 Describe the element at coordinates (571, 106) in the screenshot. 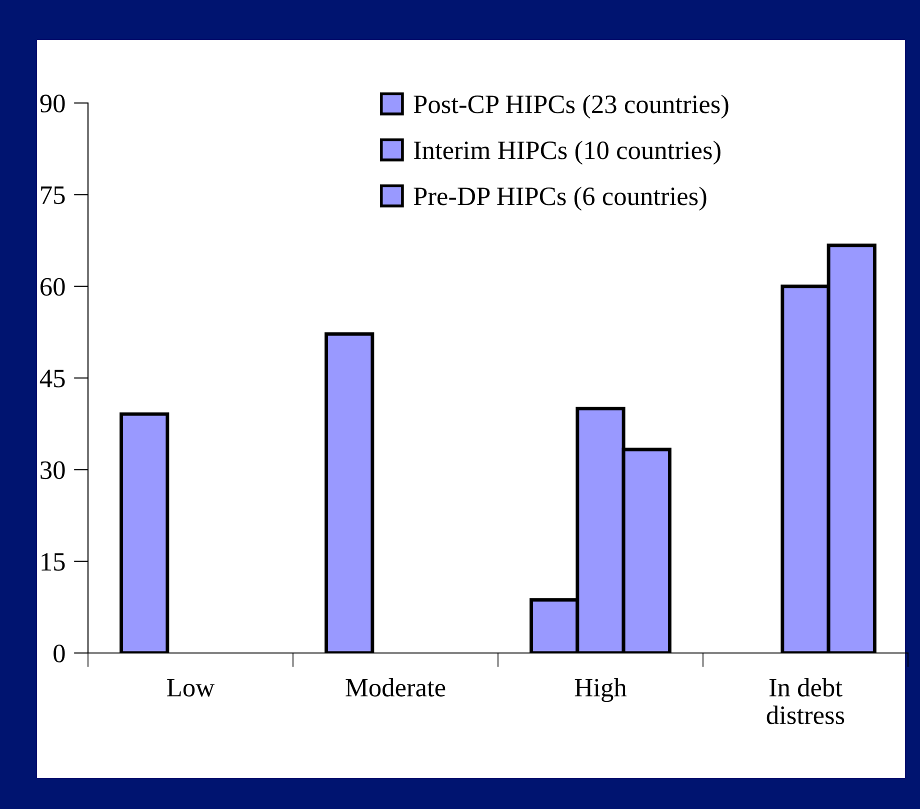

I see `legend-label: Post-CP HIPCs (23 countries)` at that location.